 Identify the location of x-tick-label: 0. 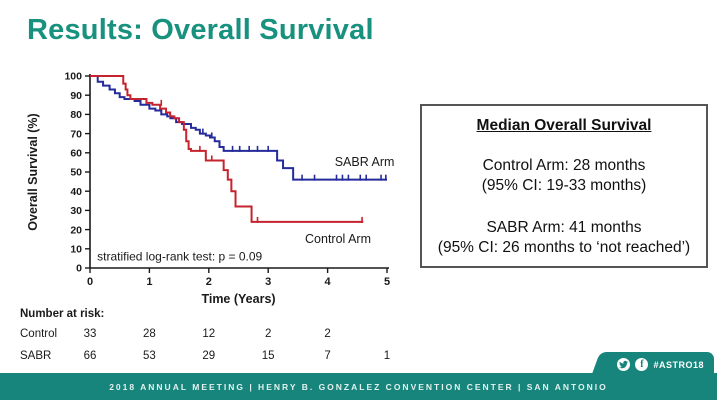
(90, 282).